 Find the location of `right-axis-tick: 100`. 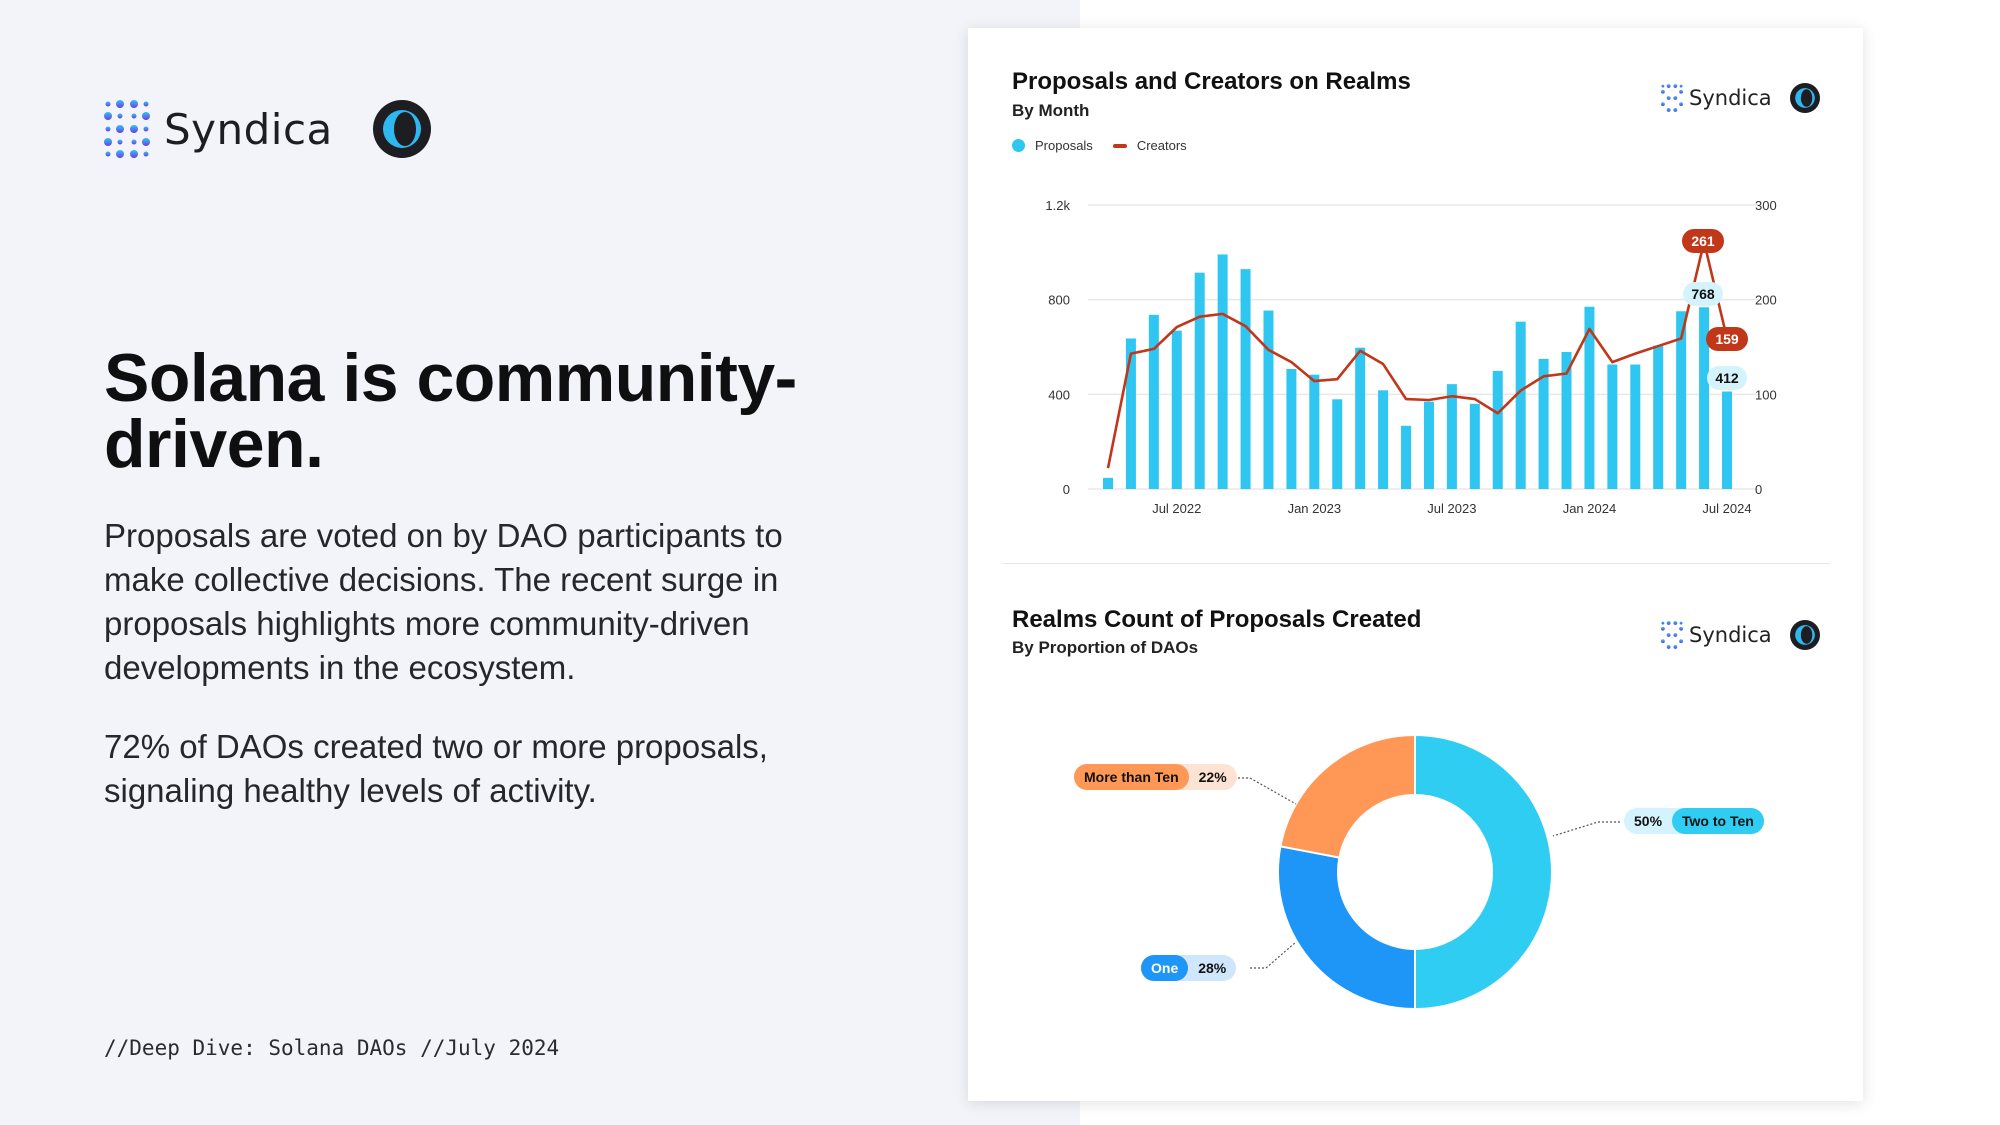

right-axis-tick: 100 is located at coordinates (1766, 394).